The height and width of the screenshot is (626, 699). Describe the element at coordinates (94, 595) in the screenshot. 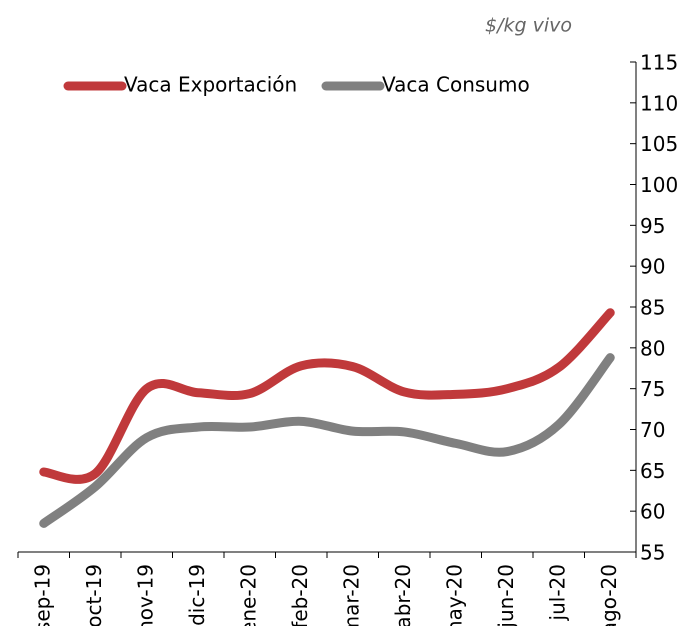

I see `x-tick-label: oct-19` at that location.